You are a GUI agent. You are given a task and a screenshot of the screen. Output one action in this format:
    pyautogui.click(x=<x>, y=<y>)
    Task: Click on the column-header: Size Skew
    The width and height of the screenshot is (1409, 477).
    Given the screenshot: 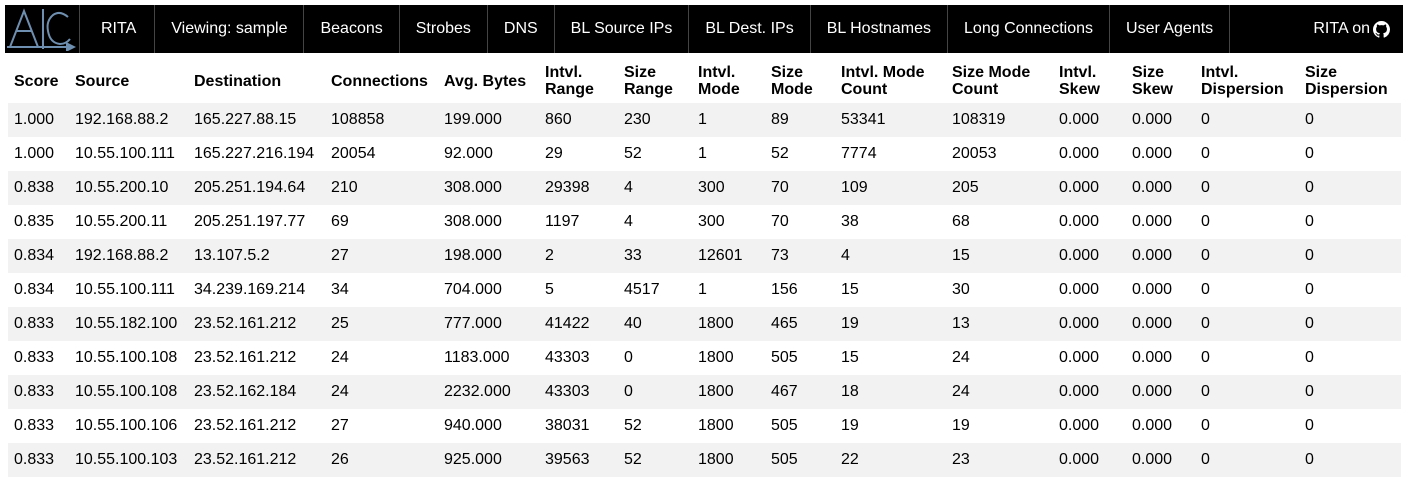 What is the action you would take?
    pyautogui.click(x=1160, y=81)
    